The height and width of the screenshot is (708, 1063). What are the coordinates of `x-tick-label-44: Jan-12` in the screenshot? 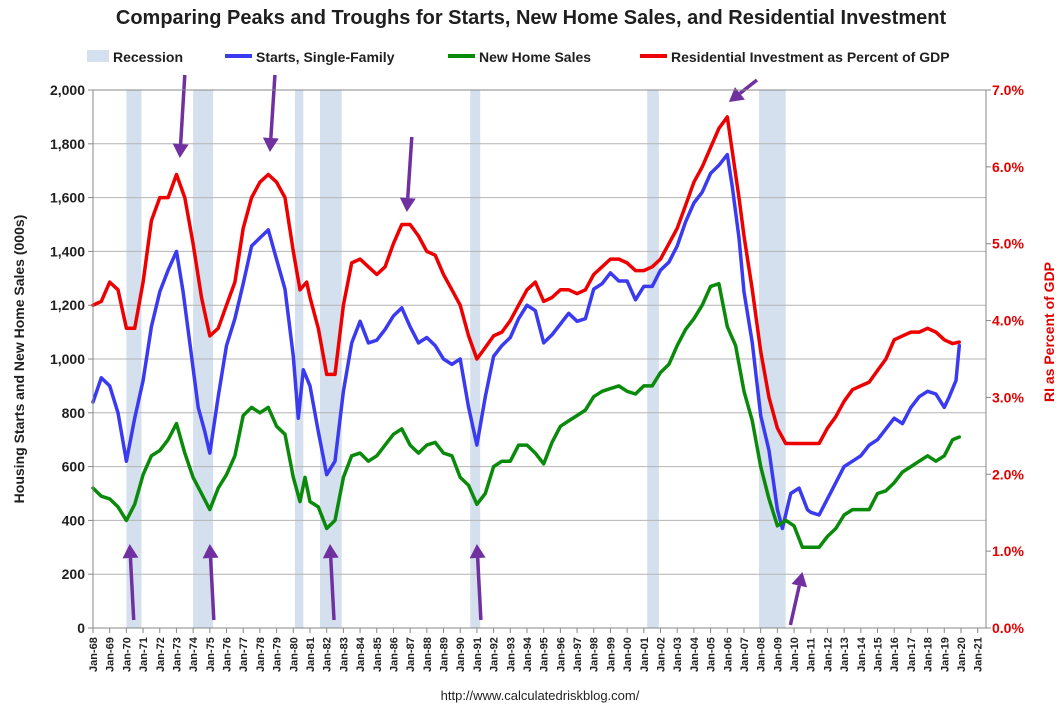 It's located at (828, 654).